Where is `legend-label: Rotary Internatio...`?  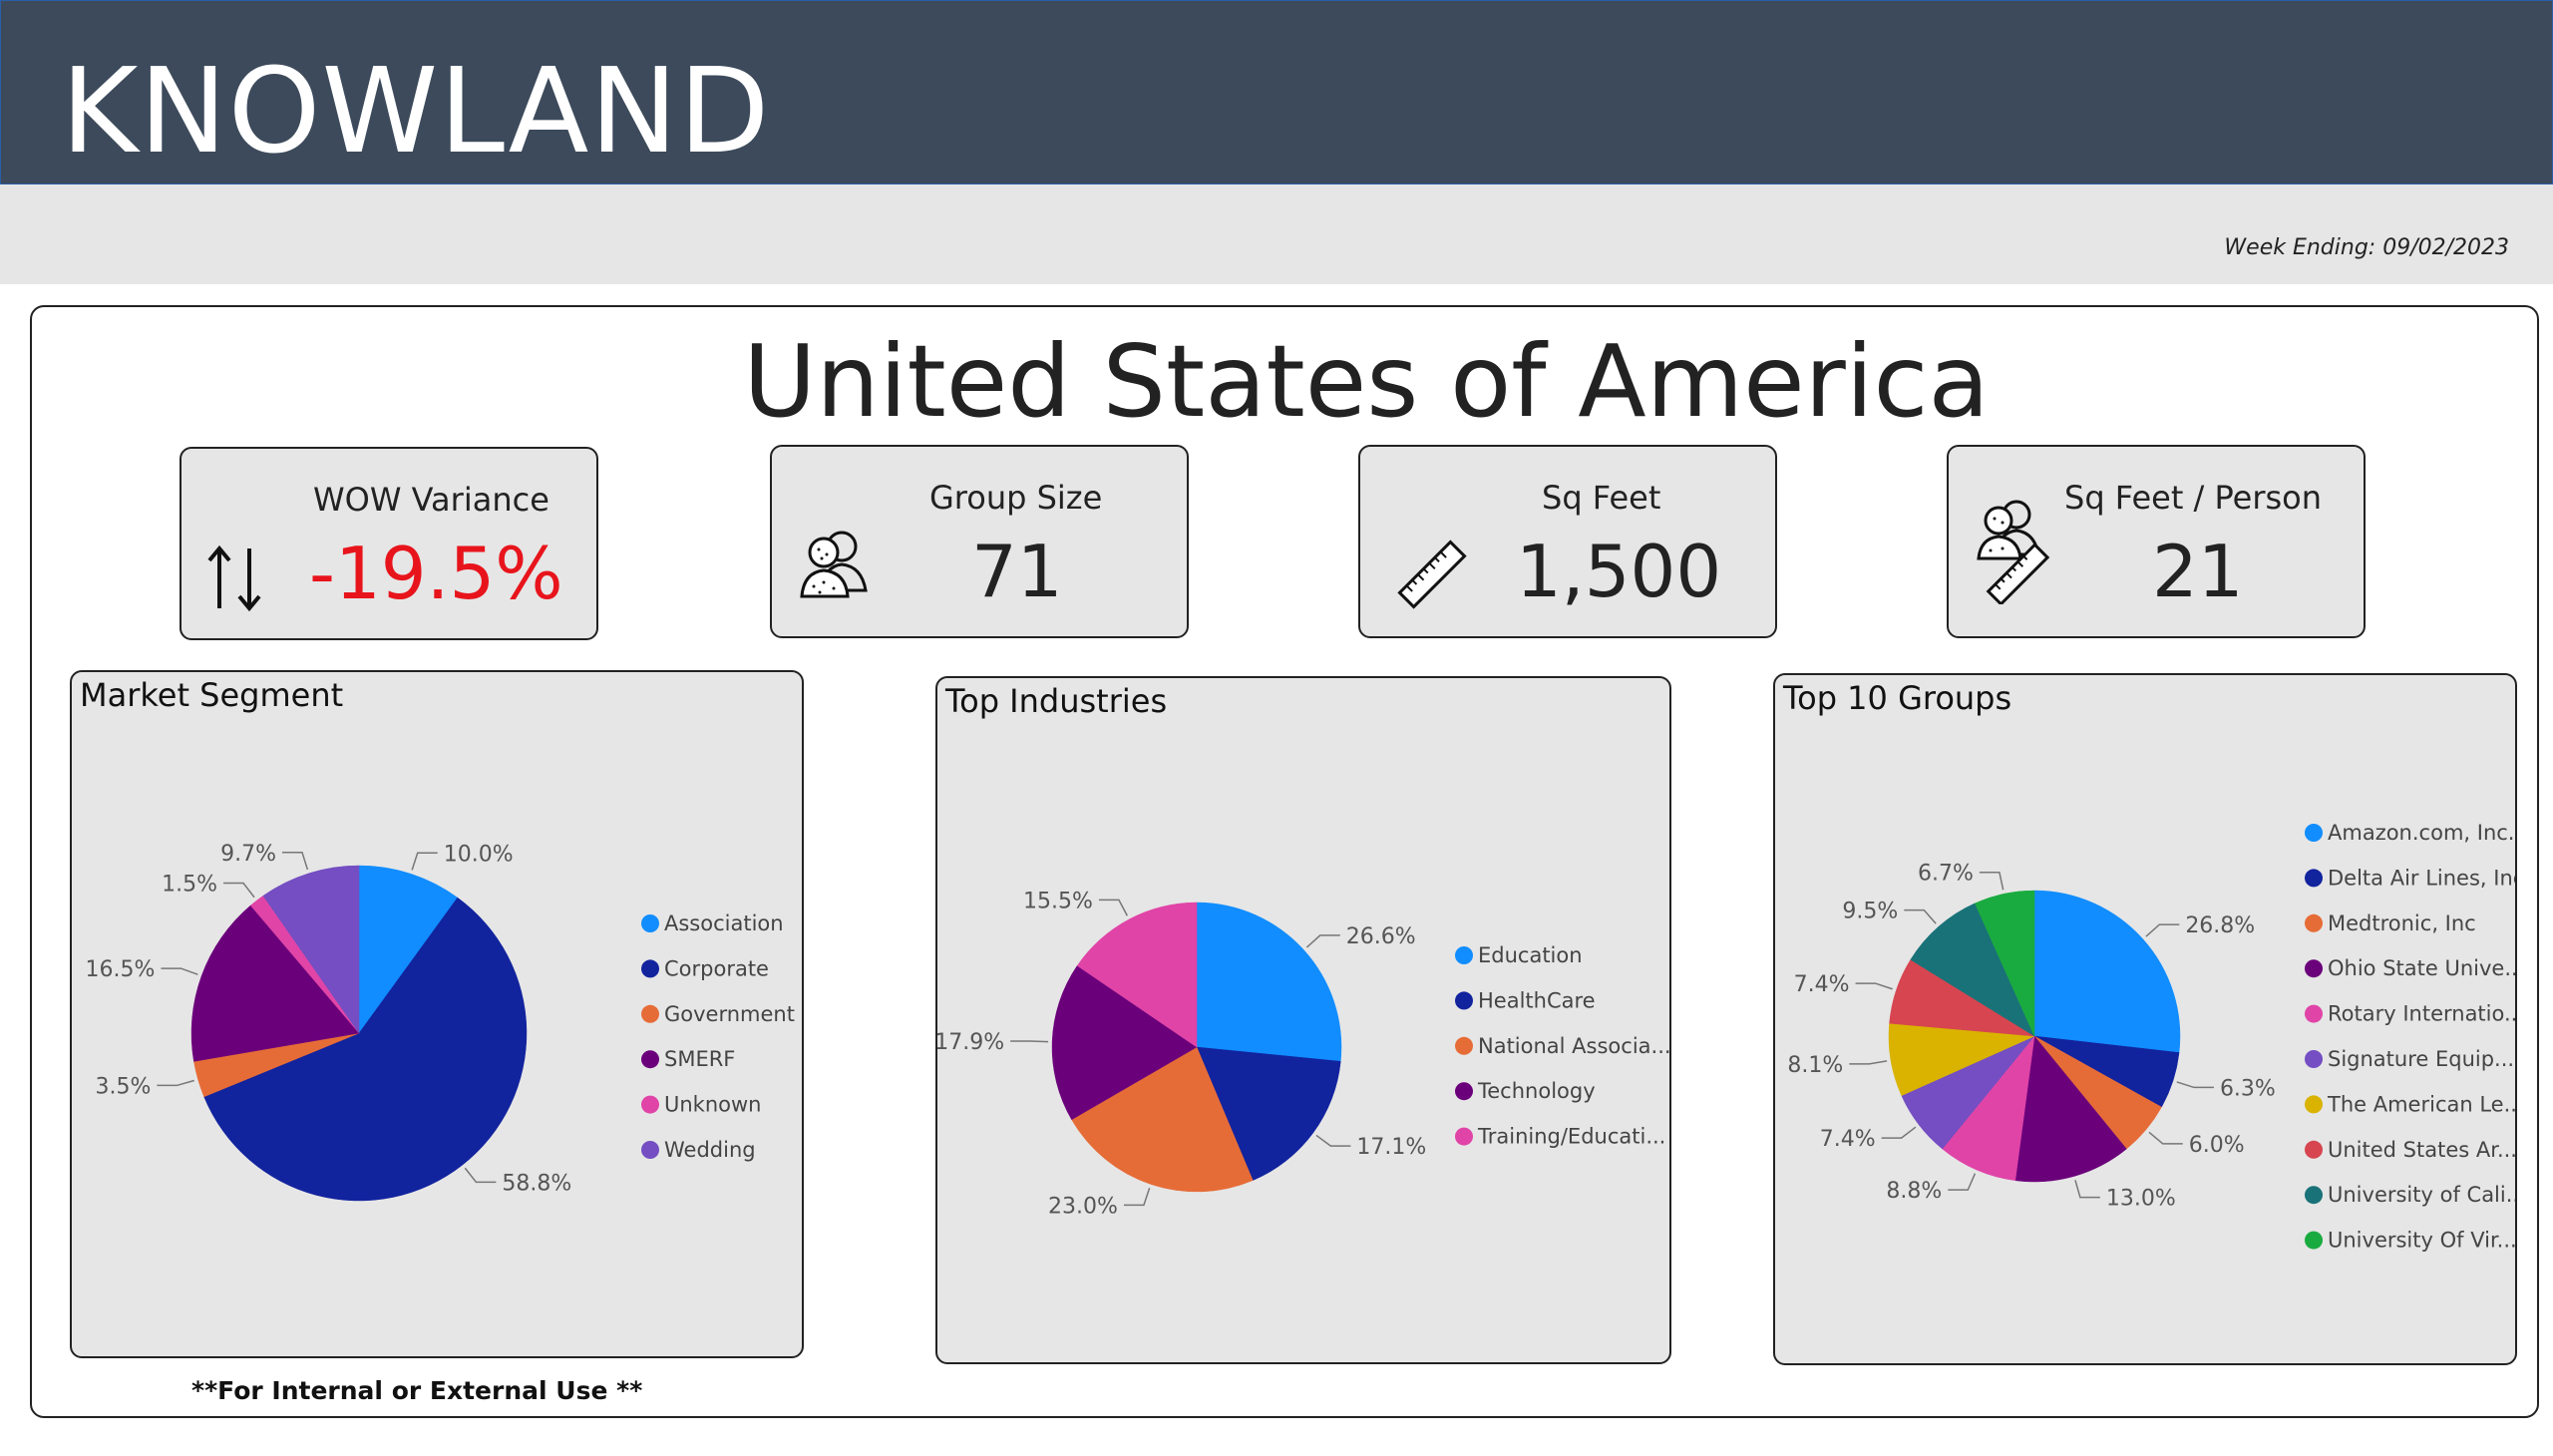 legend-label: Rotary Internatio... is located at coordinates (2422, 1014).